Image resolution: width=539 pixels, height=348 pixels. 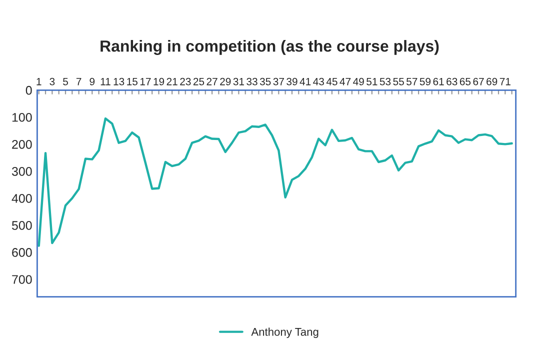 What do you see at coordinates (438, 82) in the screenshot?
I see `x-tick-label: 61` at bounding box center [438, 82].